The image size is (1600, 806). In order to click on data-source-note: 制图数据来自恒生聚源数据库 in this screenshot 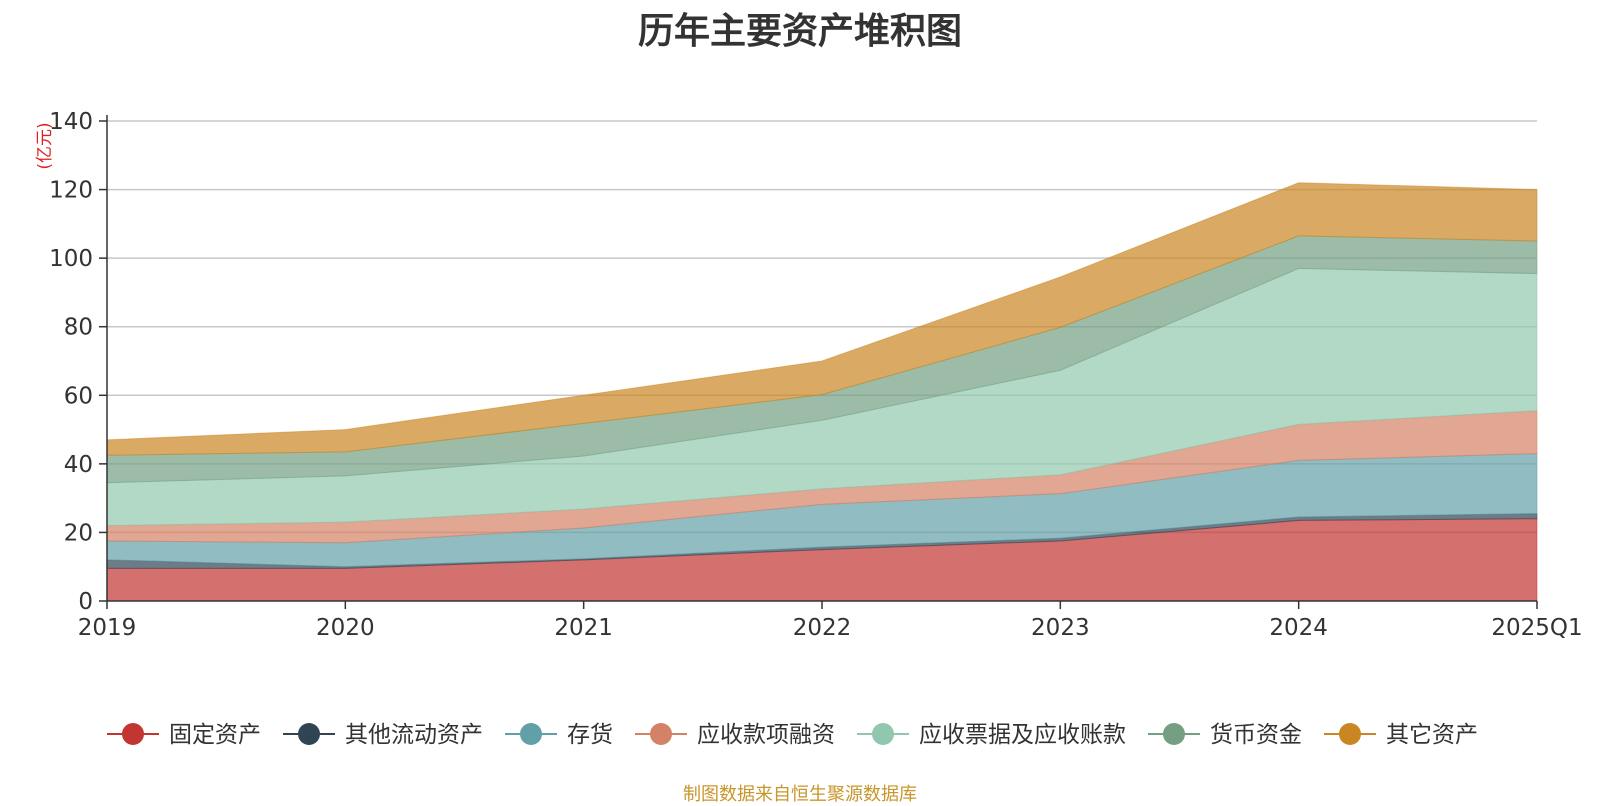, I will do `click(800, 794)`.